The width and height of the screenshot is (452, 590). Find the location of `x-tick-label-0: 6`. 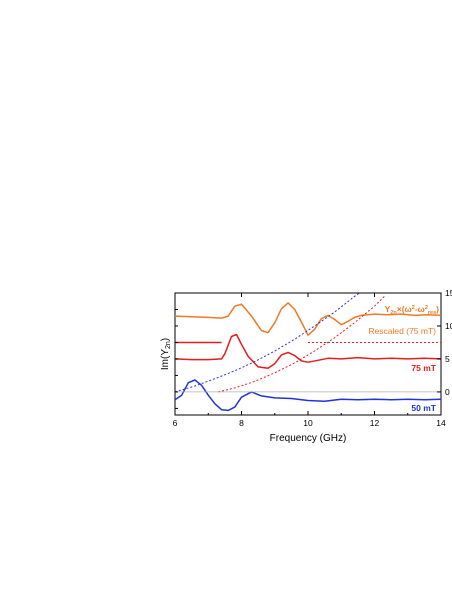

x-tick-label-0: 6 is located at coordinates (175, 423).